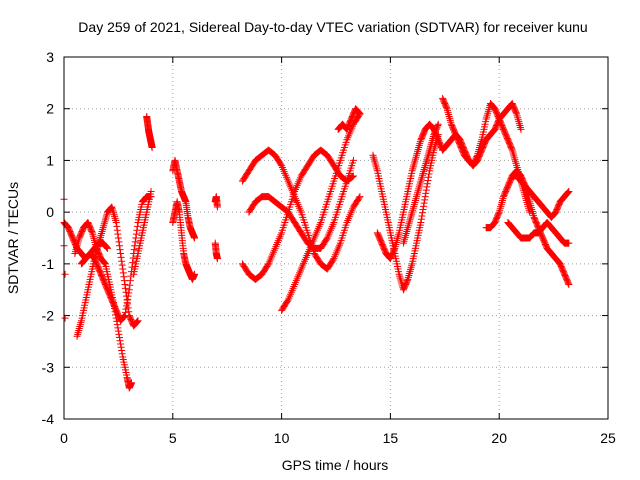  Describe the element at coordinates (50, 57) in the screenshot. I see `y-tick-label: 3` at that location.